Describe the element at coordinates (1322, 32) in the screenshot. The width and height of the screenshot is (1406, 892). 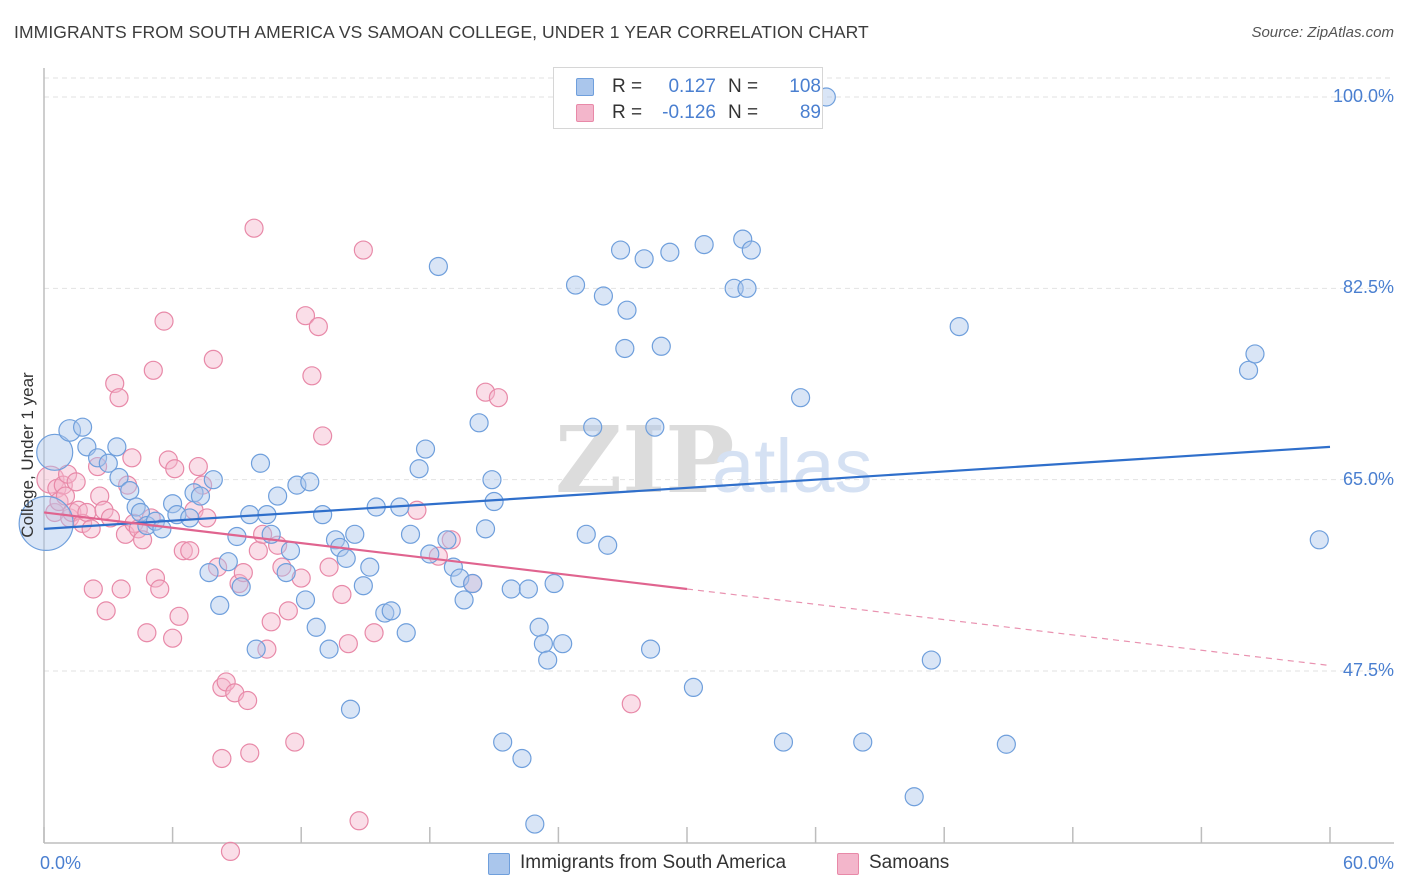
I see `source-credit: Source: ZipAtlas.com` at that location.